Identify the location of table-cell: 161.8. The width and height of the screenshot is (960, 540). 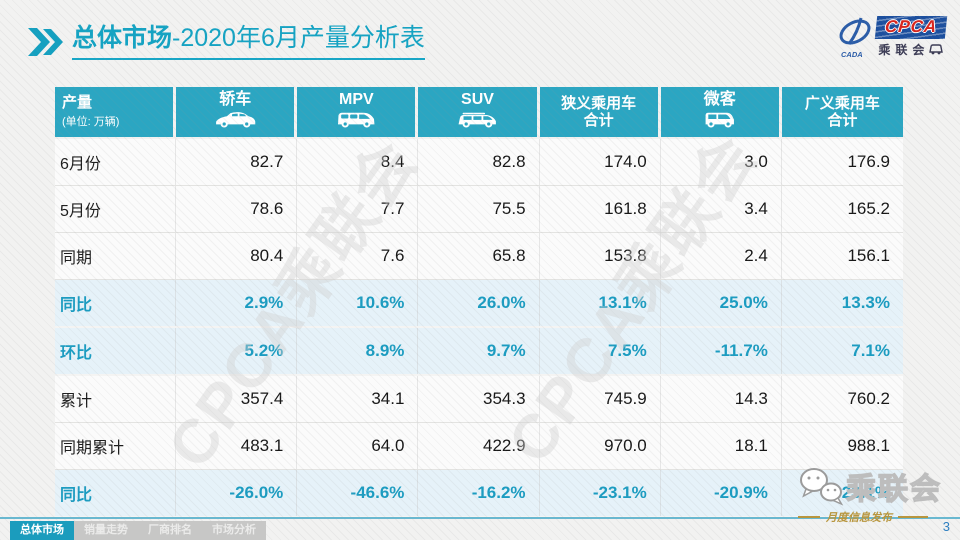
(600, 209).